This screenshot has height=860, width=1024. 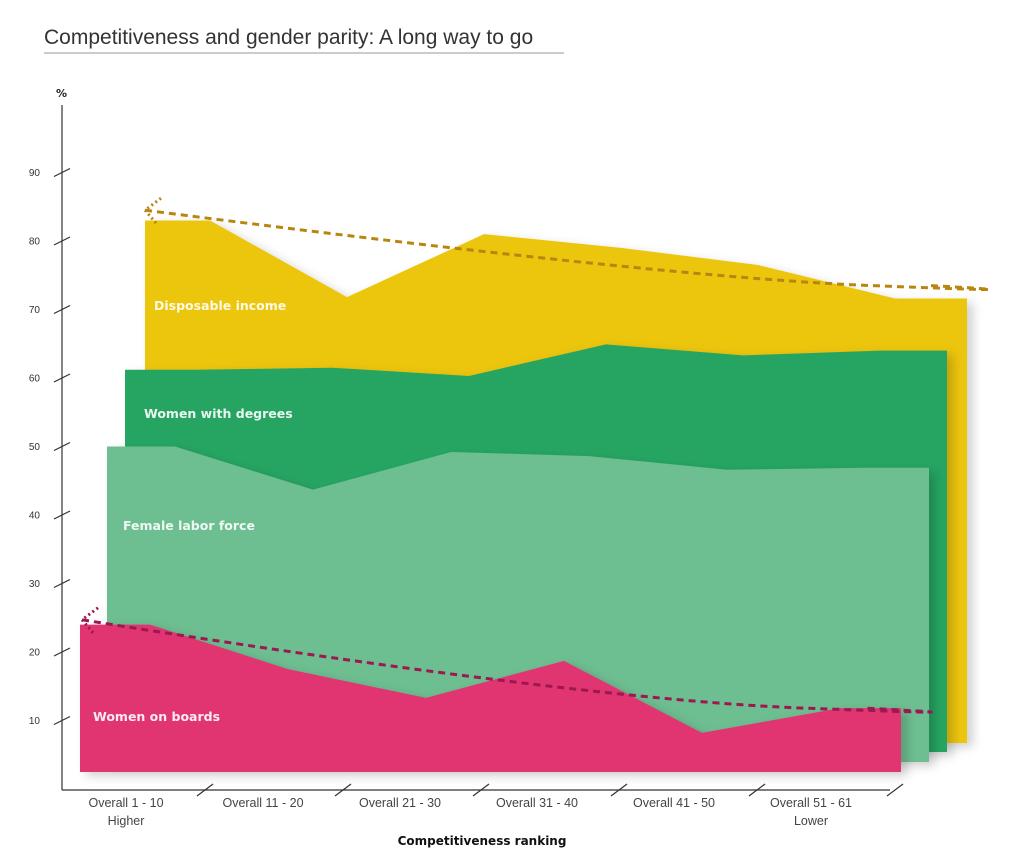 What do you see at coordinates (35, 721) in the screenshot?
I see `y-tick-label: 10` at bounding box center [35, 721].